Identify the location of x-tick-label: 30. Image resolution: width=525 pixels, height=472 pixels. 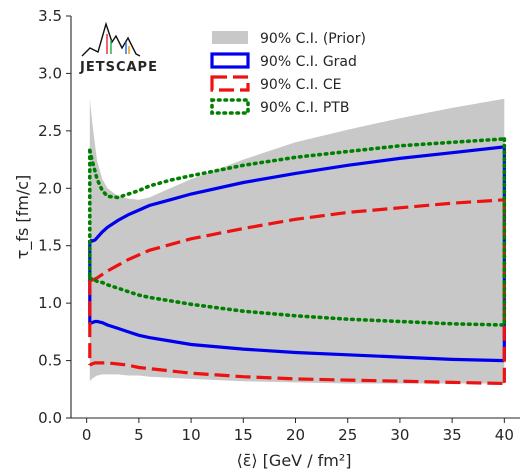
(399, 435).